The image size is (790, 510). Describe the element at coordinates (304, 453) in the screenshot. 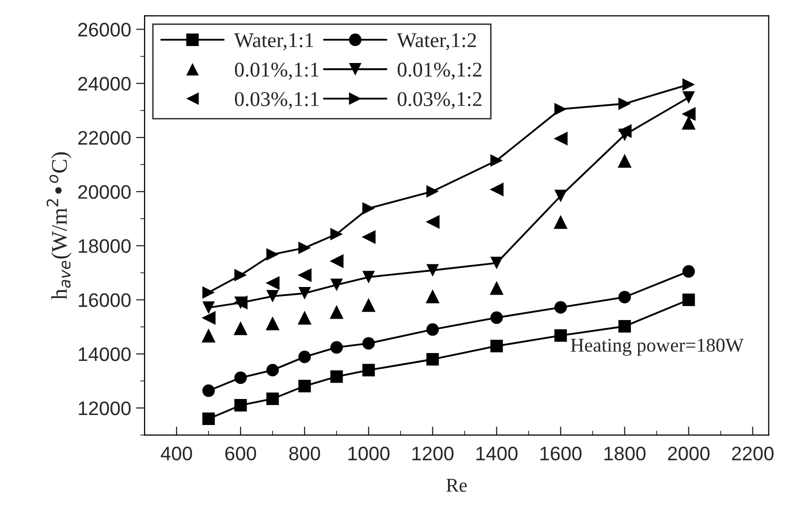

I see `x-tick-label: 800` at that location.